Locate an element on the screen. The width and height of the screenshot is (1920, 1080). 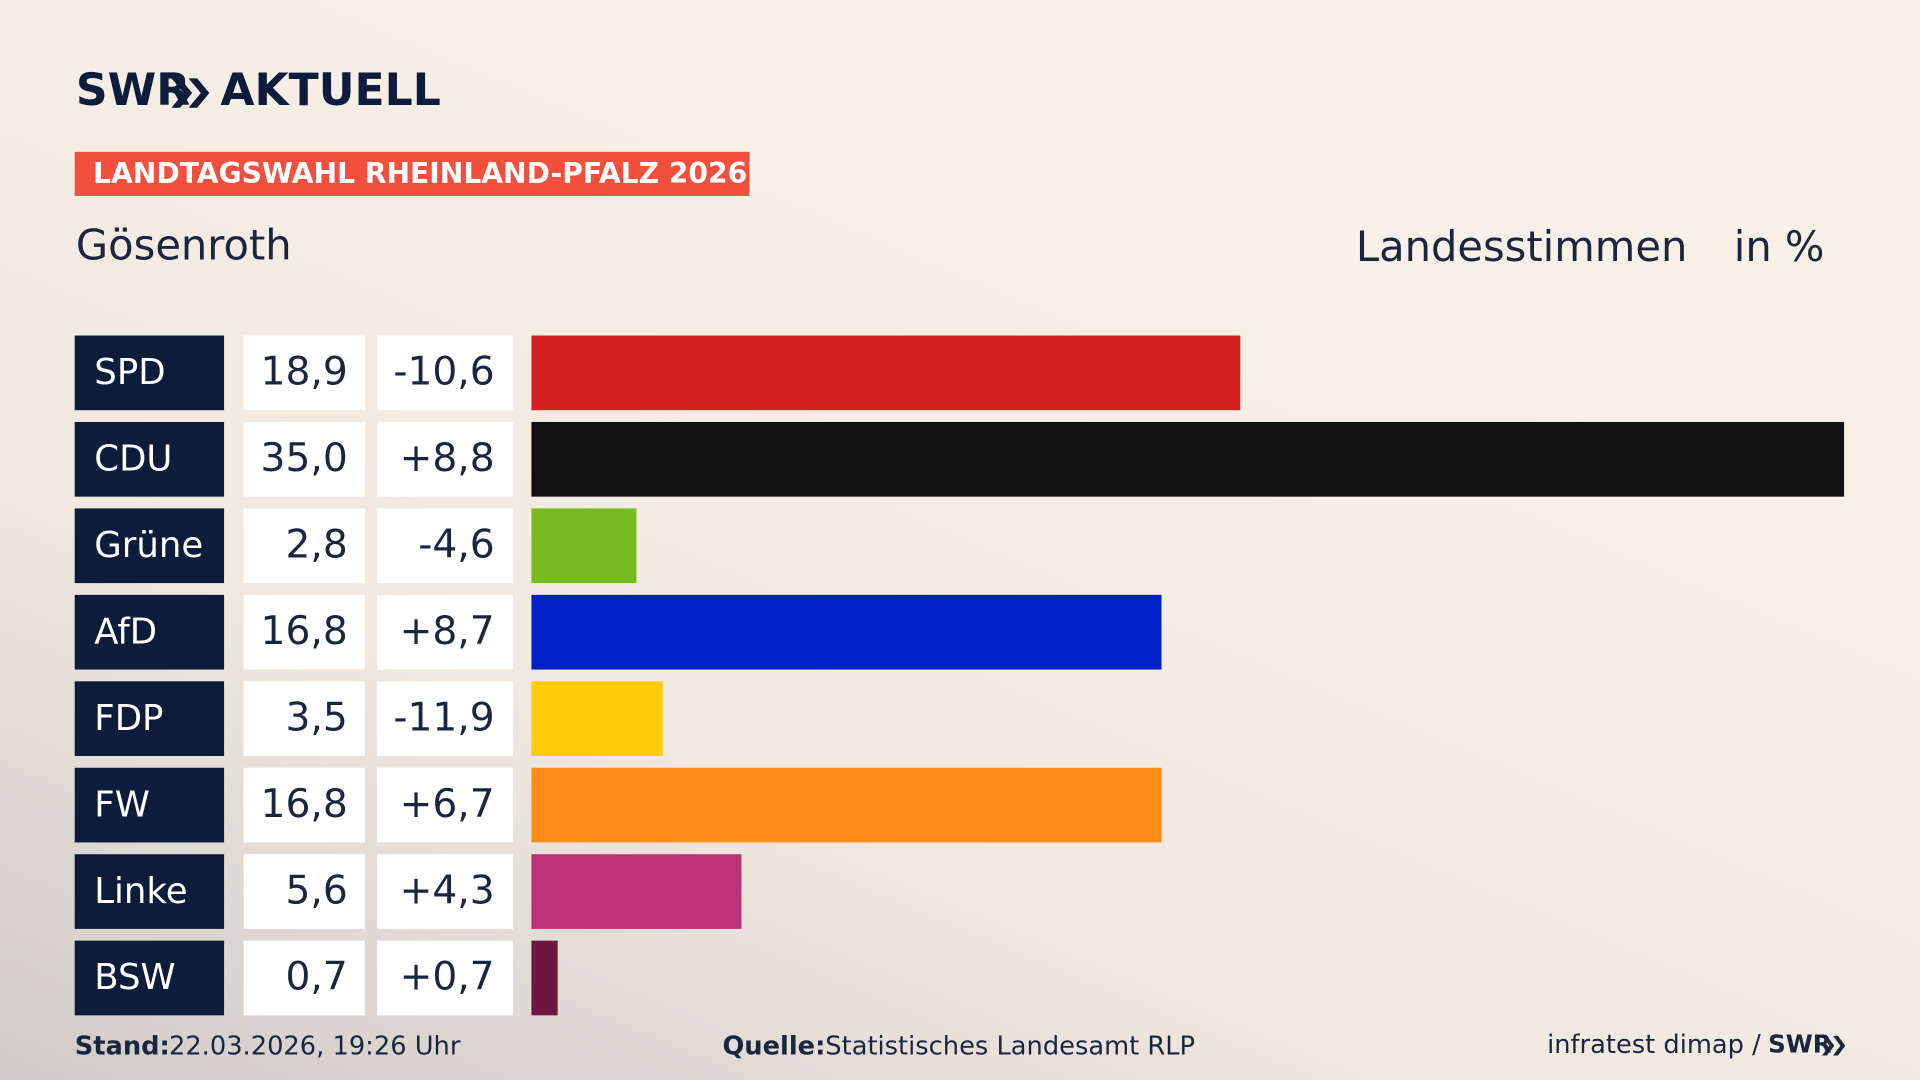
footer-chevrons is located at coordinates (1834, 1045).